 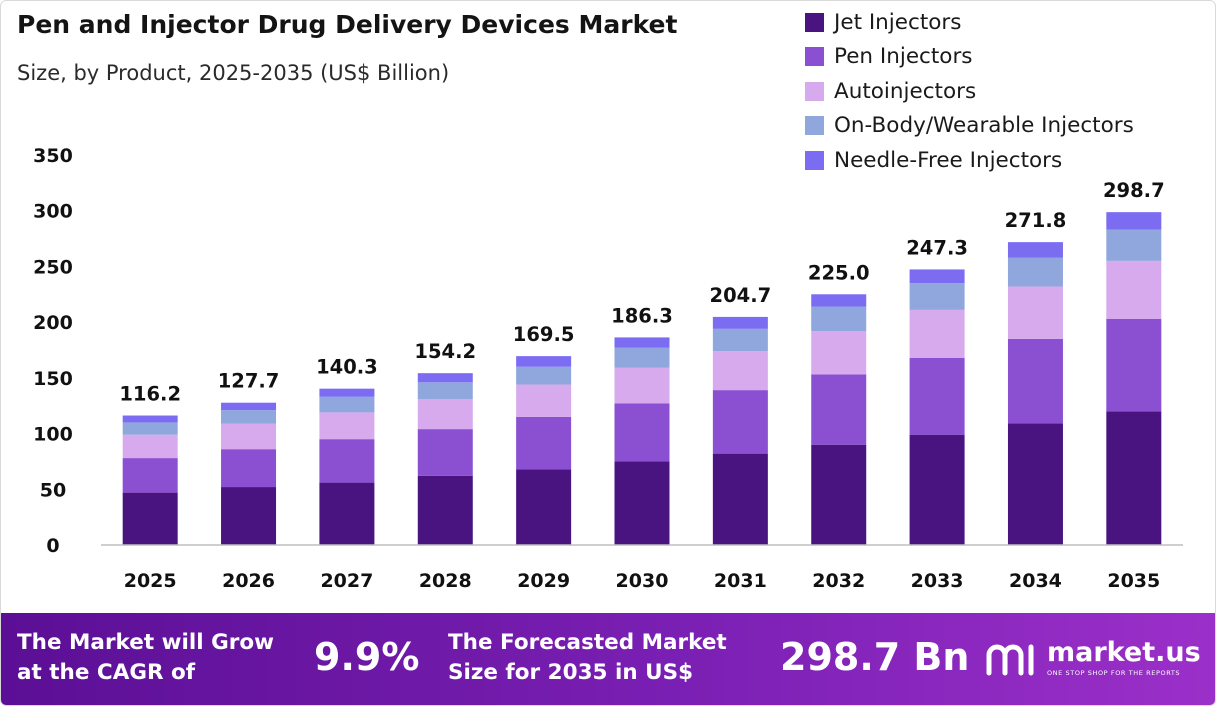 What do you see at coordinates (249, 381) in the screenshot?
I see `bar-total-label: 127.7` at bounding box center [249, 381].